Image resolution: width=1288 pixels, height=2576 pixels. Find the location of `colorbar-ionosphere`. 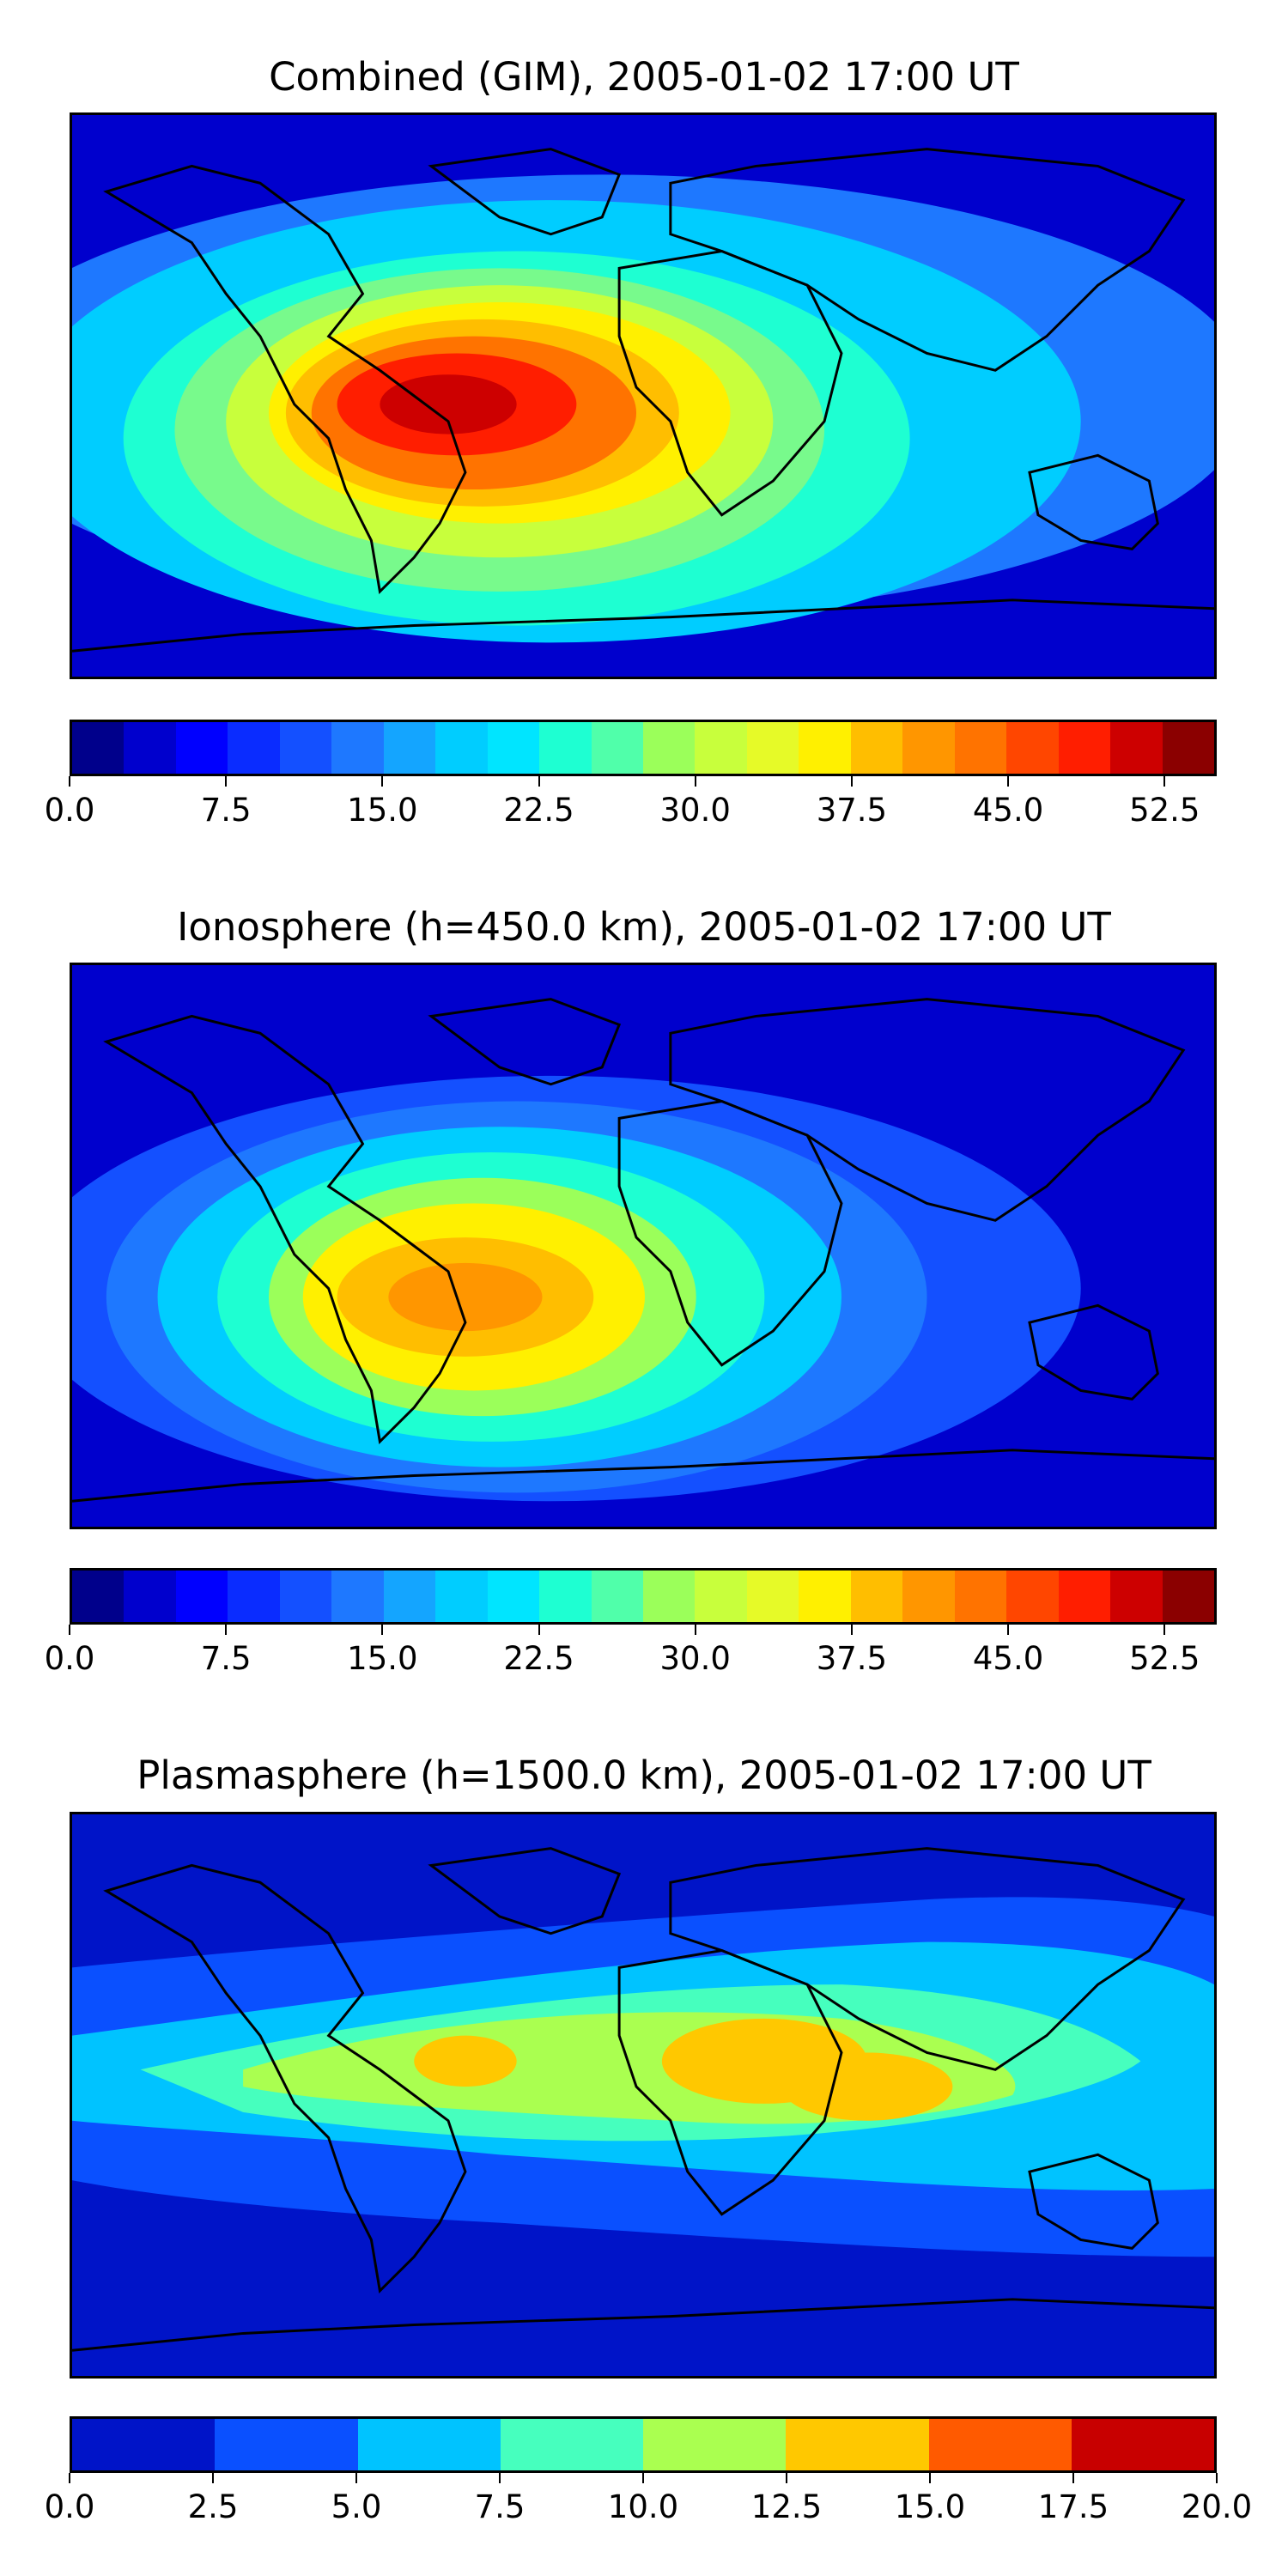

colorbar-ionosphere is located at coordinates (643, 1597).